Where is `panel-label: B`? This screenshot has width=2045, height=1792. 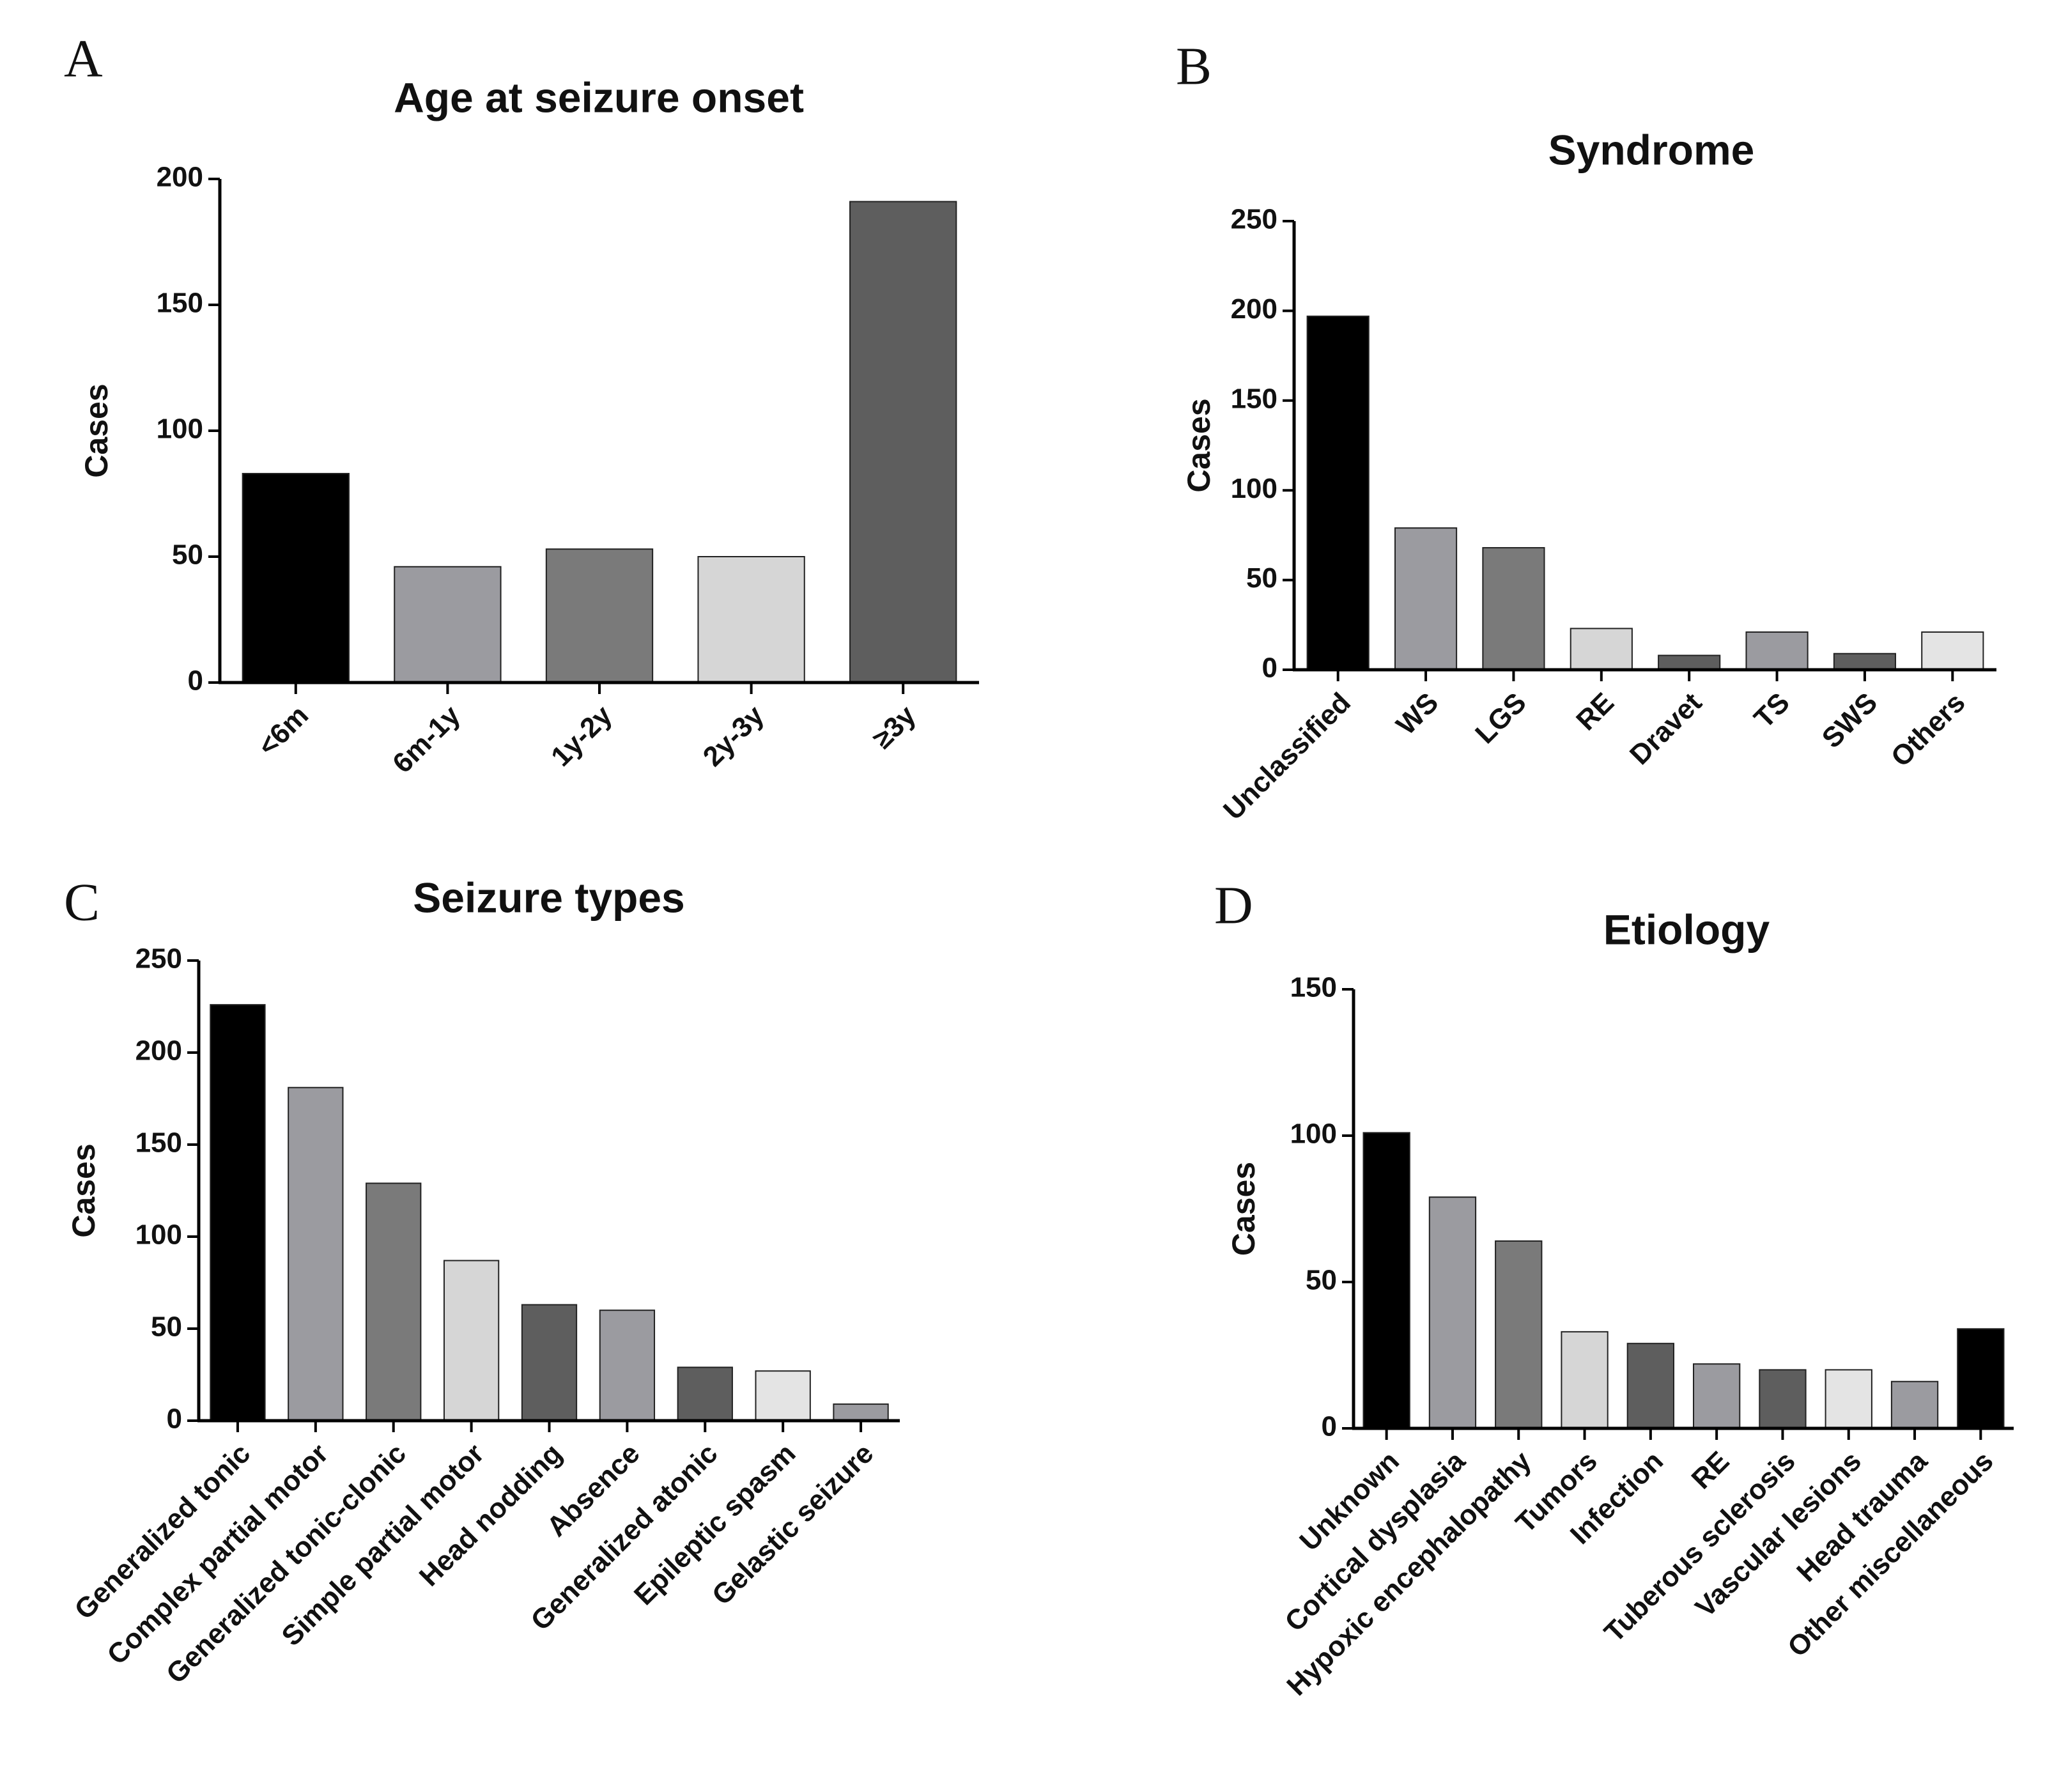
panel-label: B is located at coordinates (1194, 66).